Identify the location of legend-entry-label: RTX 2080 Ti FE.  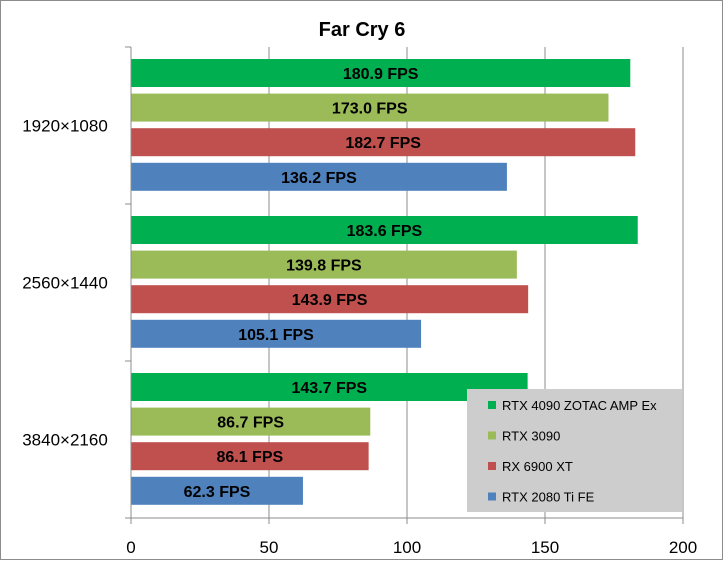
(548, 497).